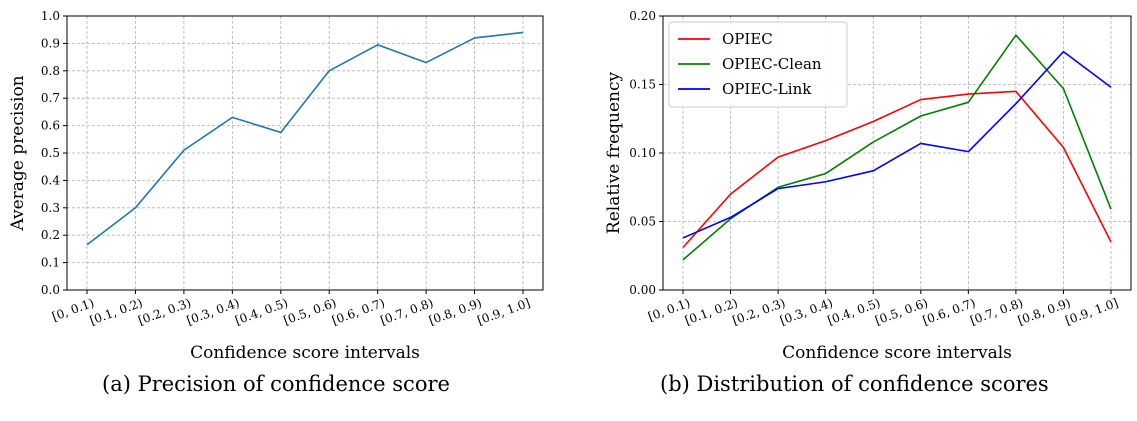 This screenshot has height=421, width=1137. I want to click on y-tick-label: 0.3, so click(50, 208).